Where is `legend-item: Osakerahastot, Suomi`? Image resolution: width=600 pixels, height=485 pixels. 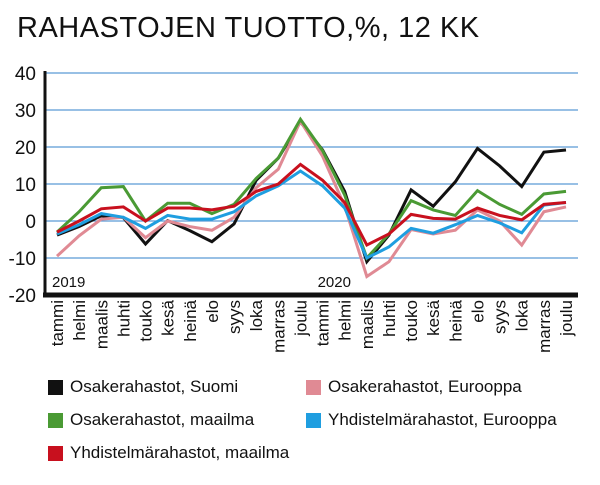 legend-item: Osakerahastot, Suomi is located at coordinates (143, 387).